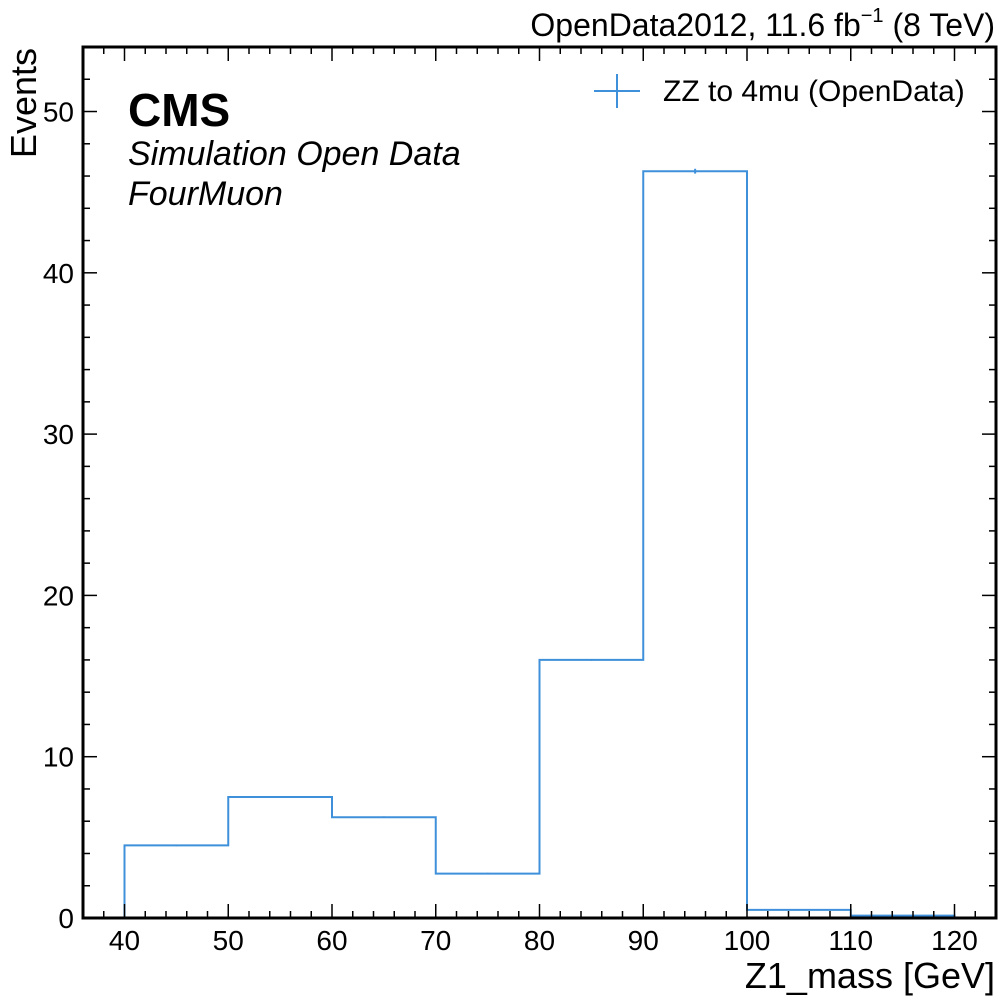 The width and height of the screenshot is (1000, 1000). Describe the element at coordinates (58, 757) in the screenshot. I see `y-tick-label: 10` at that location.